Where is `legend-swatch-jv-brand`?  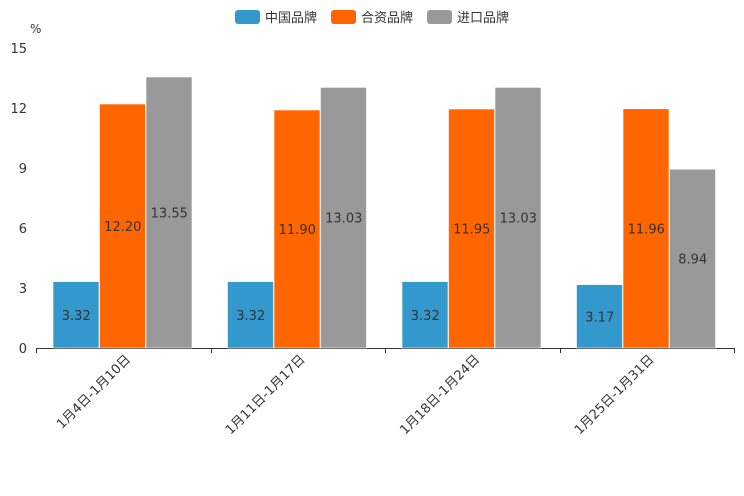 legend-swatch-jv-brand is located at coordinates (343, 16).